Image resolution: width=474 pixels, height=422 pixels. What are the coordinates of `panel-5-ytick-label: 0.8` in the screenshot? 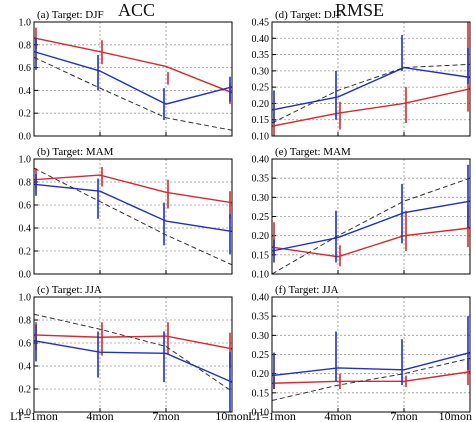 It's located at (25, 321).